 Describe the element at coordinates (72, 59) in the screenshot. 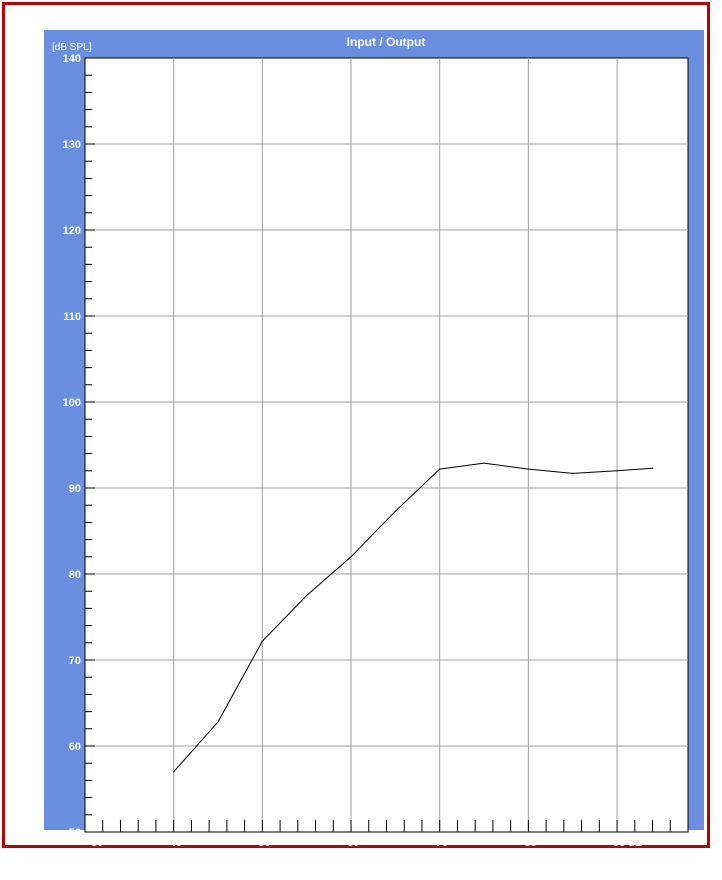

I see `y-tick-label: 140` at that location.